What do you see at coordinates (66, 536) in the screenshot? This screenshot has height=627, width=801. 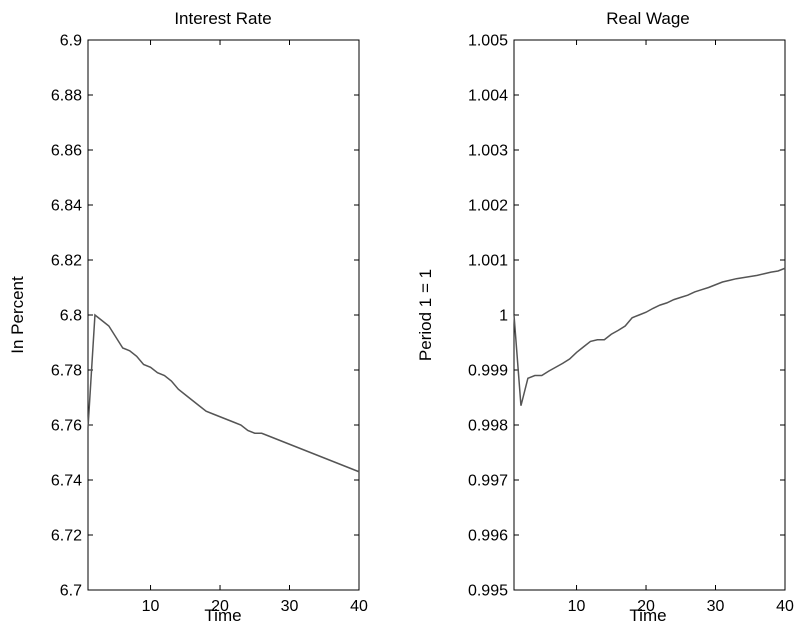 I see `y-tick-label: 6.72` at bounding box center [66, 536].